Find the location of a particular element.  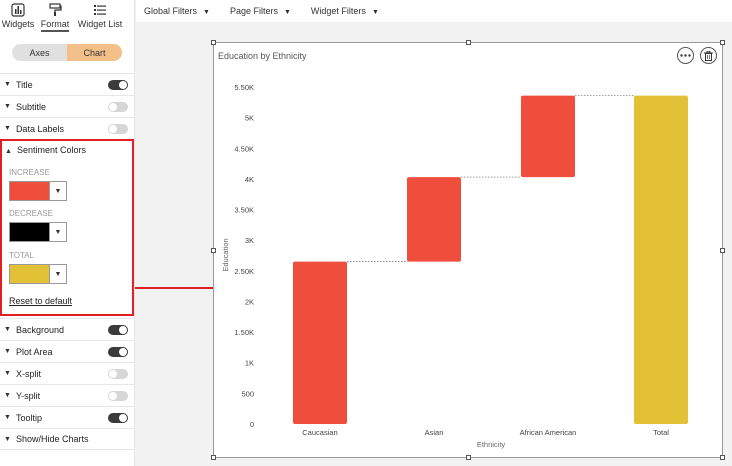

page-filters-label: Page Filters is located at coordinates (253, 11).